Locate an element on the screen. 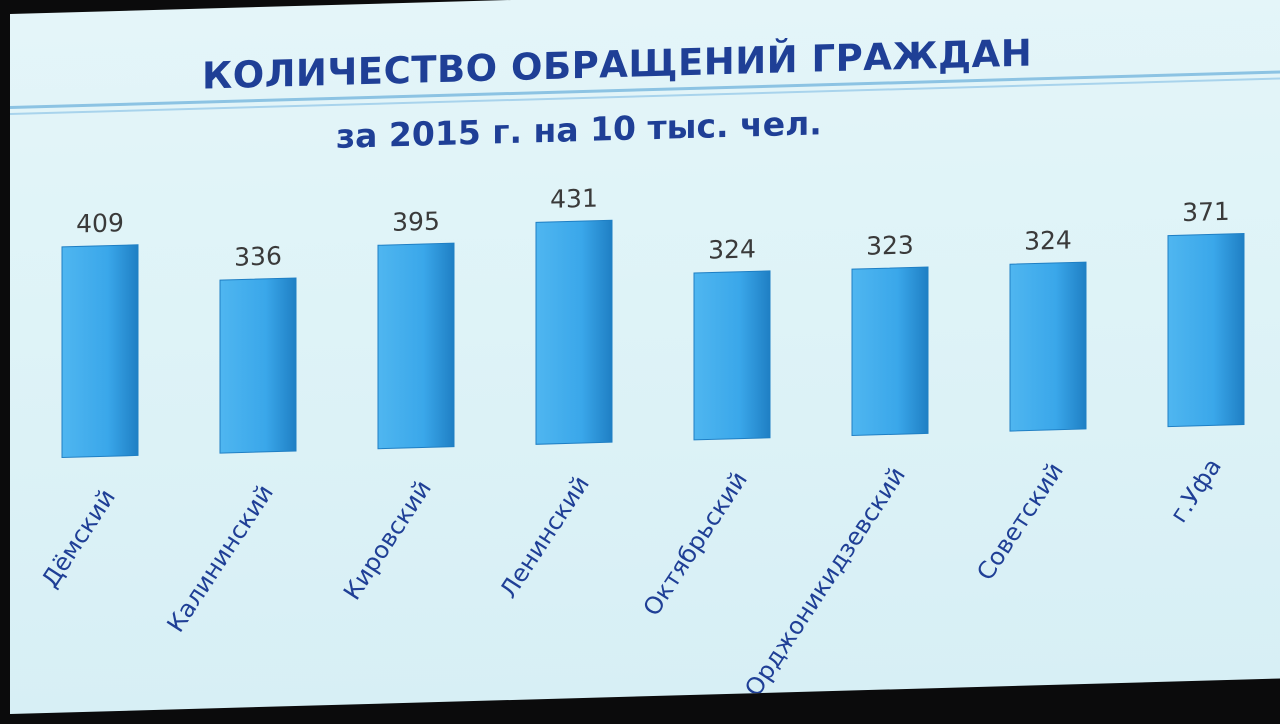  category-label-2: Кировский is located at coordinates (387, 540).